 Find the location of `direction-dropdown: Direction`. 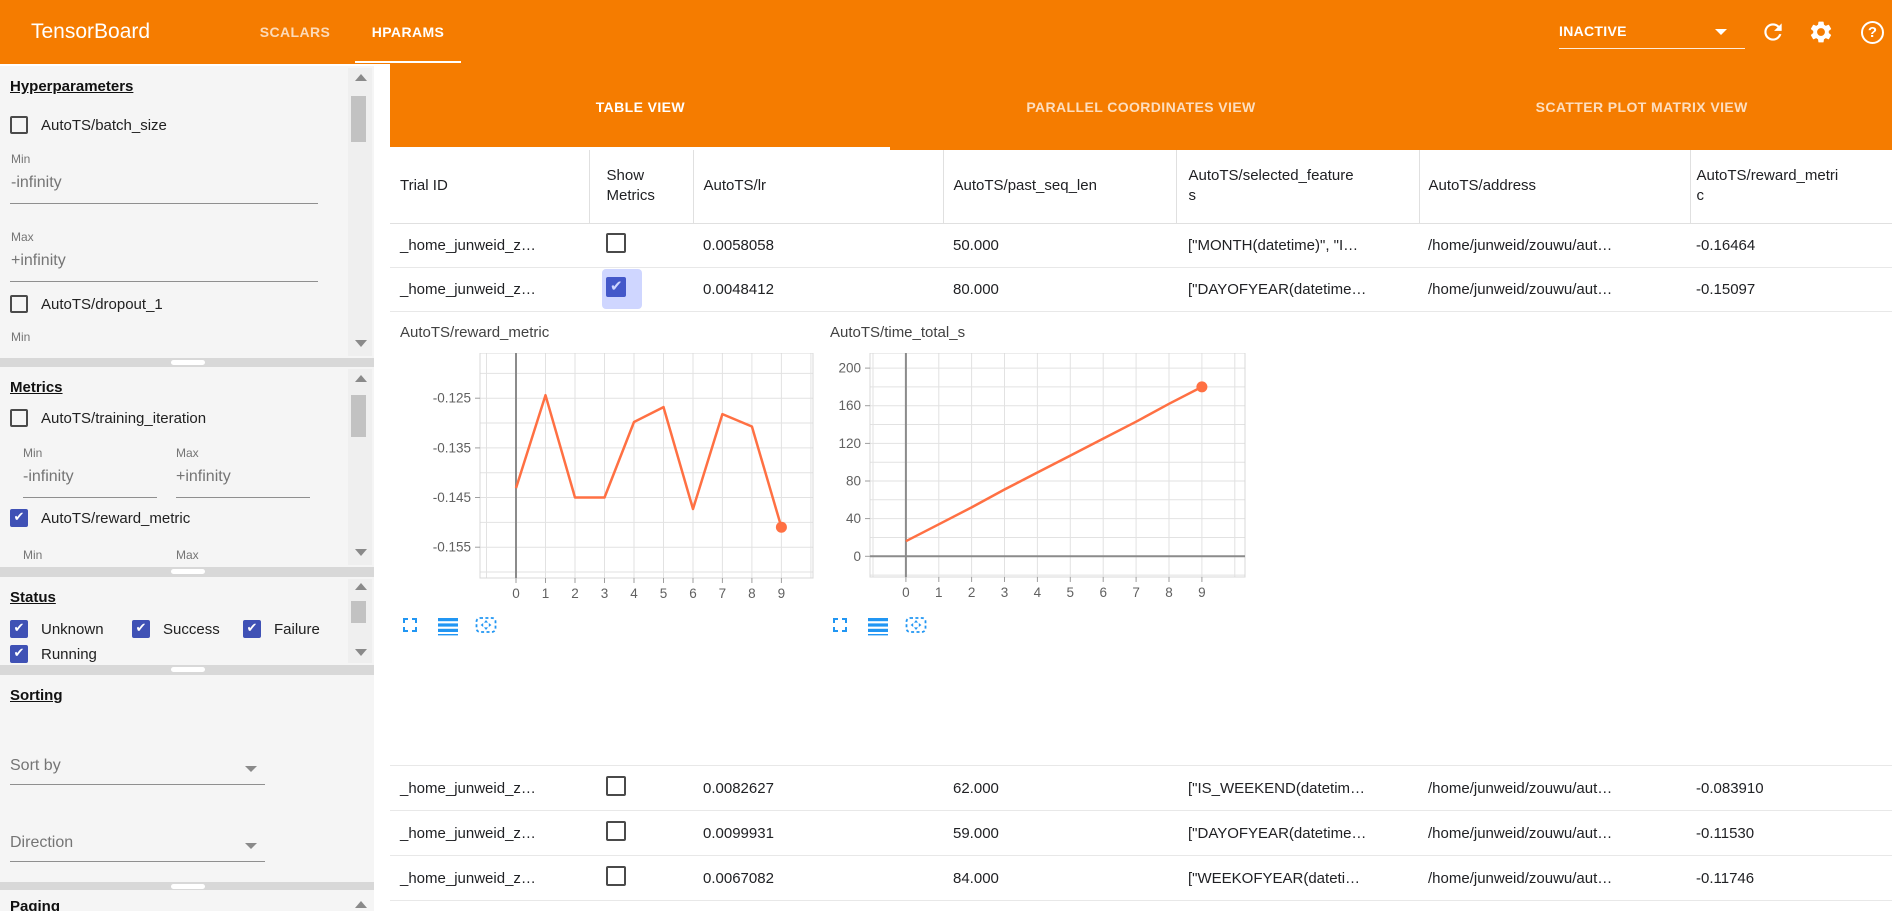

direction-dropdown: Direction is located at coordinates (137, 846).